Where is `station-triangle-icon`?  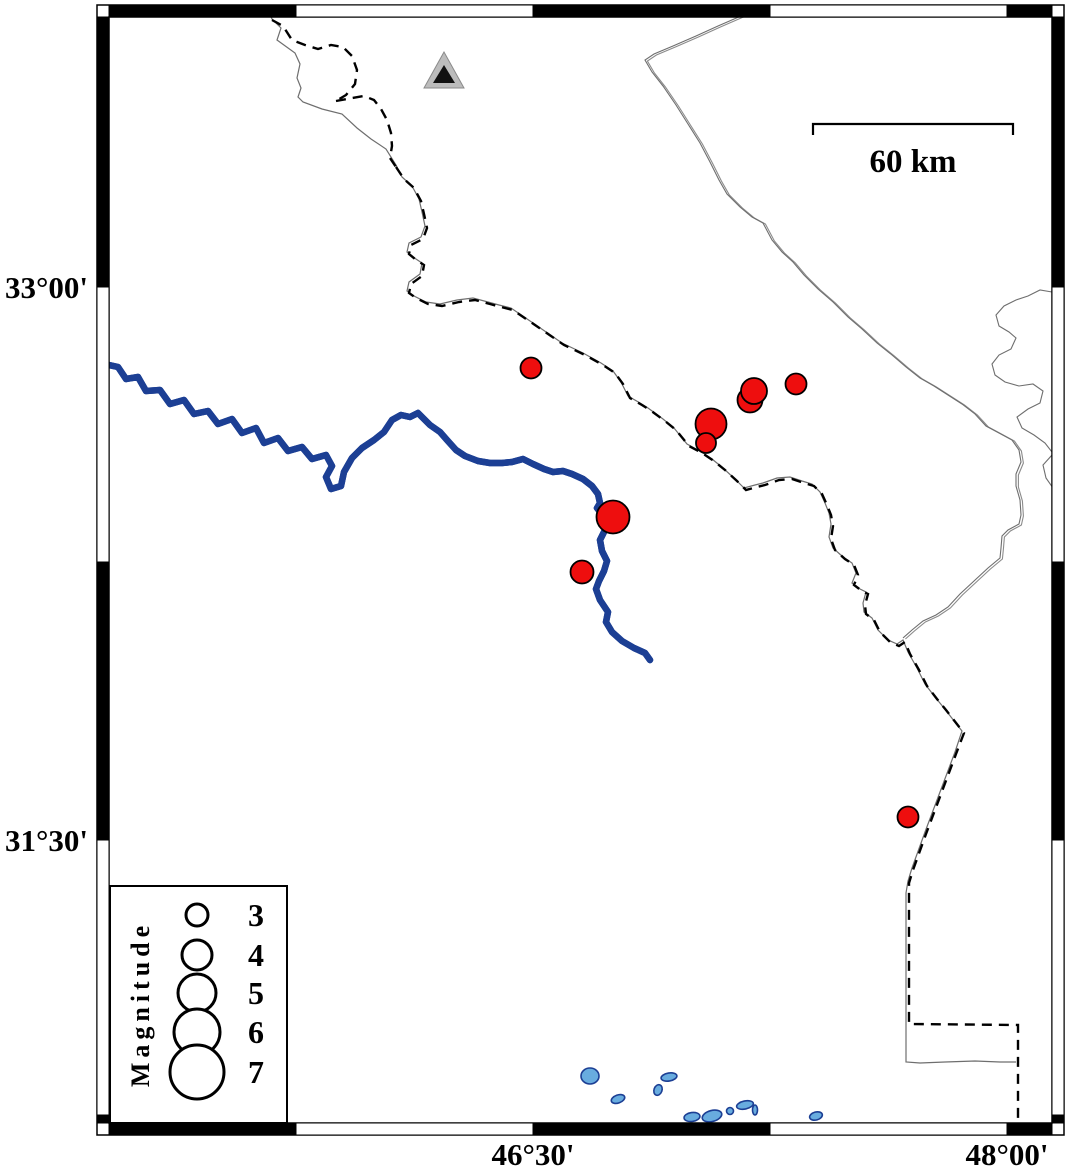 station-triangle-icon is located at coordinates (444, 69).